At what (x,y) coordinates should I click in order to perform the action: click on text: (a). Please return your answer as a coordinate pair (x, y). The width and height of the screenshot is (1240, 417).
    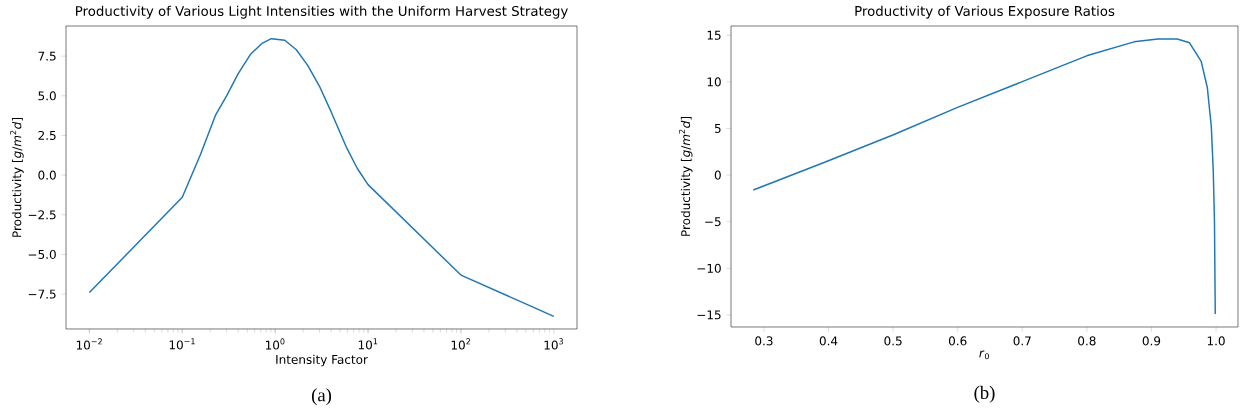
    Looking at the image, I should click on (321, 397).